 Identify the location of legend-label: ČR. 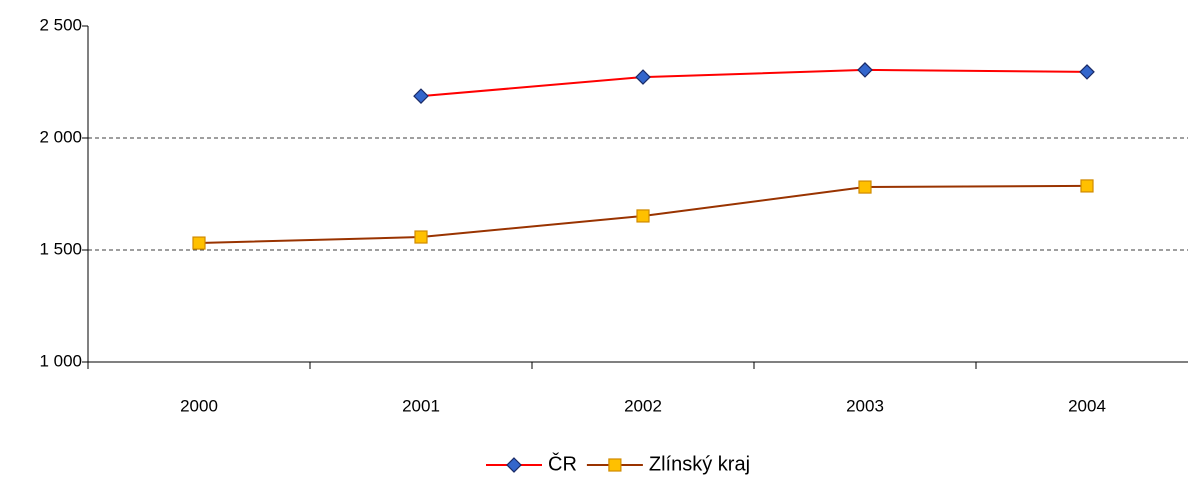
(562, 463).